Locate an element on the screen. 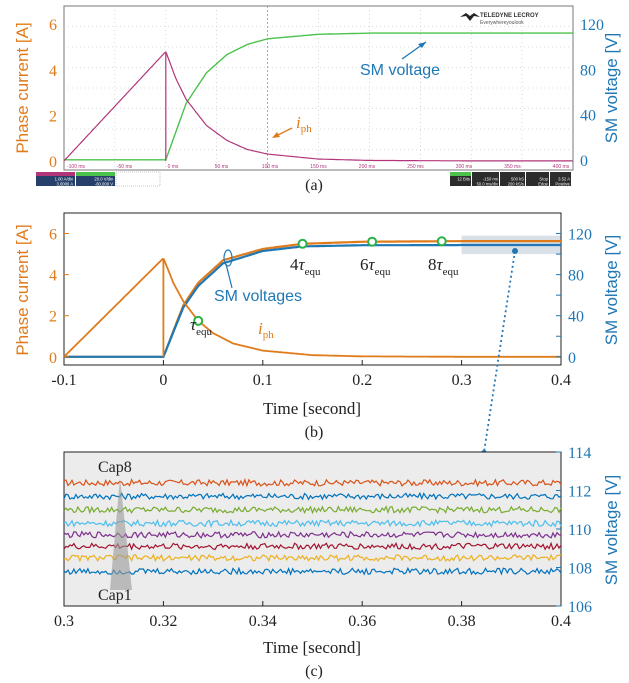 The width and height of the screenshot is (629, 683). panel-b-left-tick-label: 0 is located at coordinates (53, 358).